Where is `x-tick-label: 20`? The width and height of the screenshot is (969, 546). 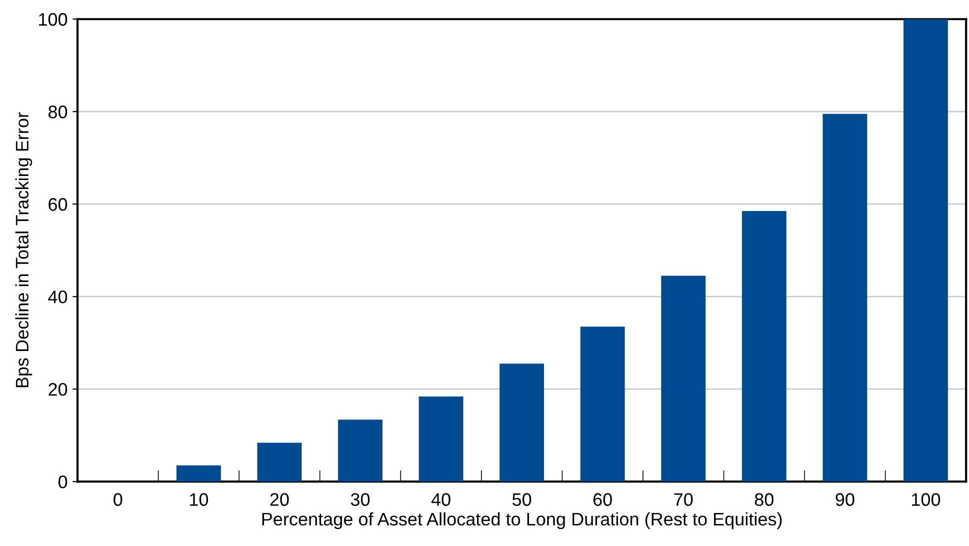
x-tick-label: 20 is located at coordinates (279, 499).